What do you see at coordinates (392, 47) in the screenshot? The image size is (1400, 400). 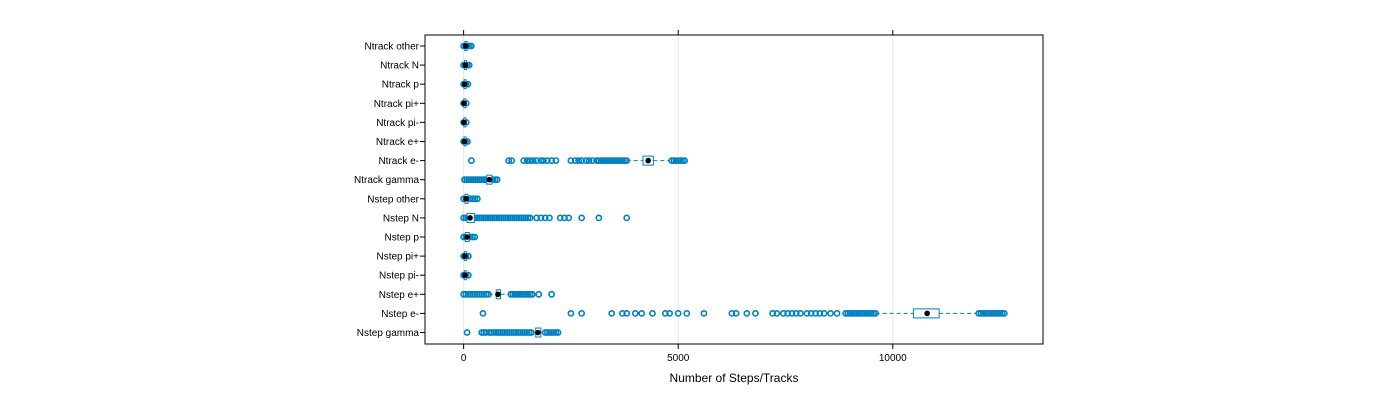 I see `category-label: Ntrack other` at bounding box center [392, 47].